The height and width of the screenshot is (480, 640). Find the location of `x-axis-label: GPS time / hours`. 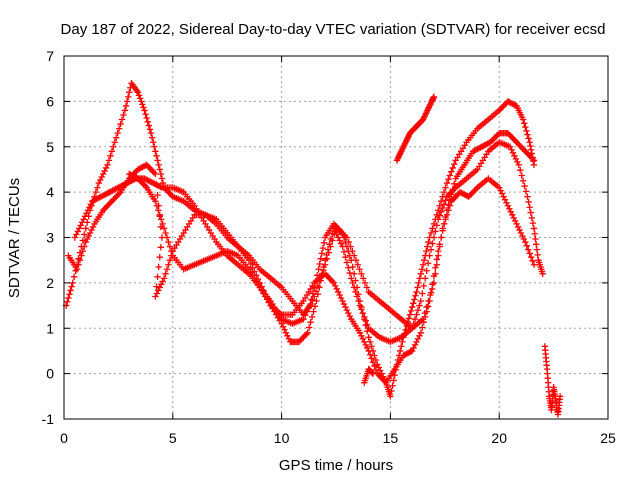

x-axis-label: GPS time / hours is located at coordinates (336, 465).